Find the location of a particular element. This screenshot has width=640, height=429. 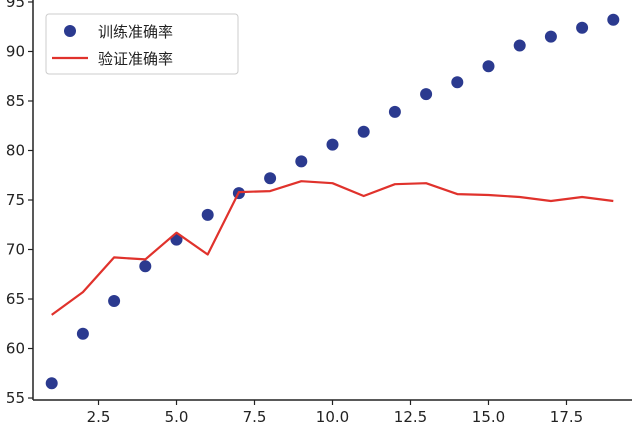

x-tick-label: 2.5 is located at coordinates (99, 417).